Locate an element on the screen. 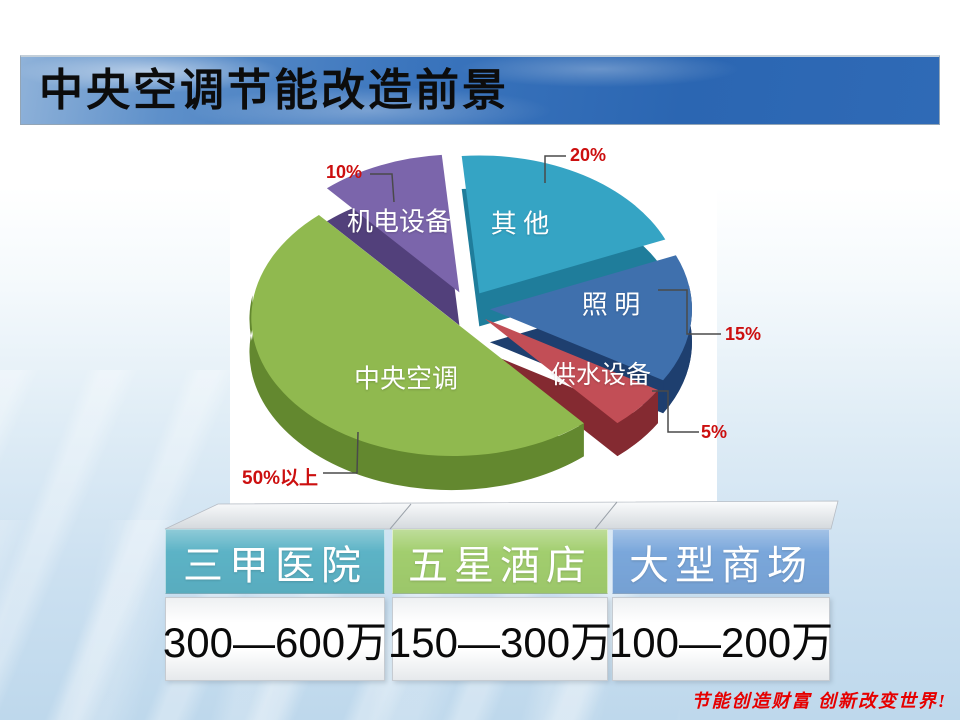  table-header-five-star-hotel: 五星酒店 is located at coordinates (500, 561).